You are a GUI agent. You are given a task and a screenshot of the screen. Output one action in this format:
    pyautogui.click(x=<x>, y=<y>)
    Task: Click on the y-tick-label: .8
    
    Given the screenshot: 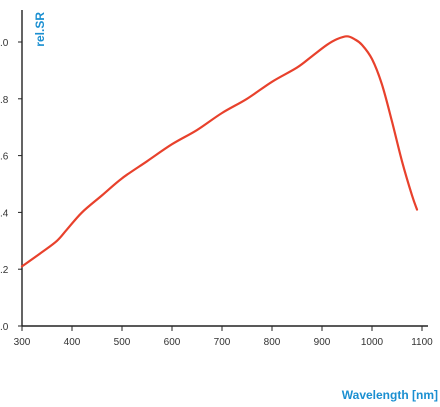 What is the action you would take?
    pyautogui.click(x=4, y=100)
    